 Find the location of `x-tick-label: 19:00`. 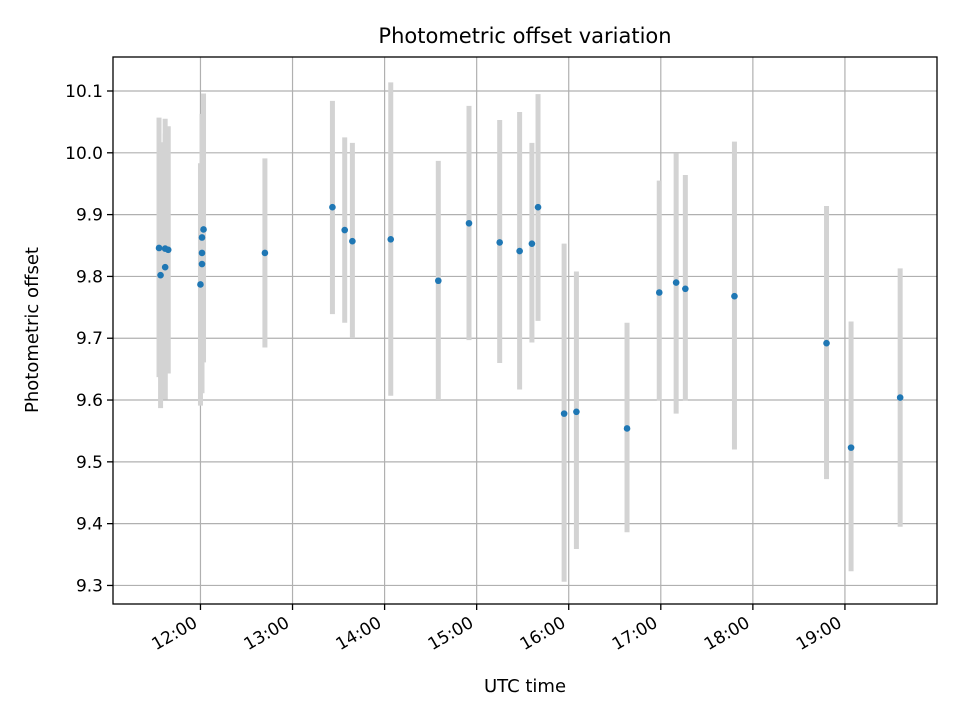

x-tick-label: 19:00 is located at coordinates (819, 634).